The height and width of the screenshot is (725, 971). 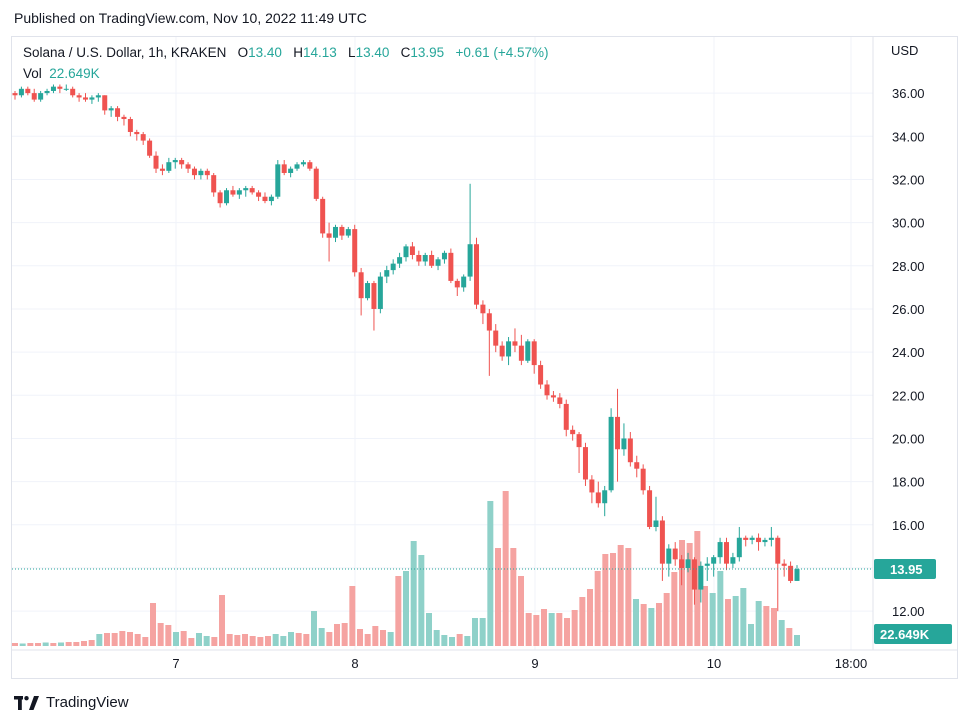 I want to click on open-label: O, so click(x=243, y=52).